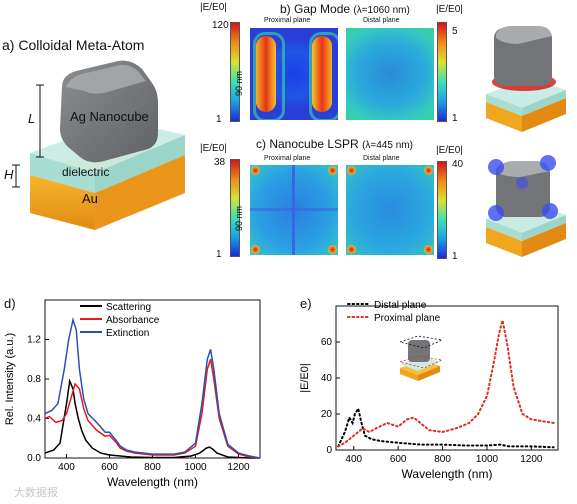 Image resolution: width=577 pixels, height=504 pixels. I want to click on panel-b-size-label: 90 nm, so click(239, 83).